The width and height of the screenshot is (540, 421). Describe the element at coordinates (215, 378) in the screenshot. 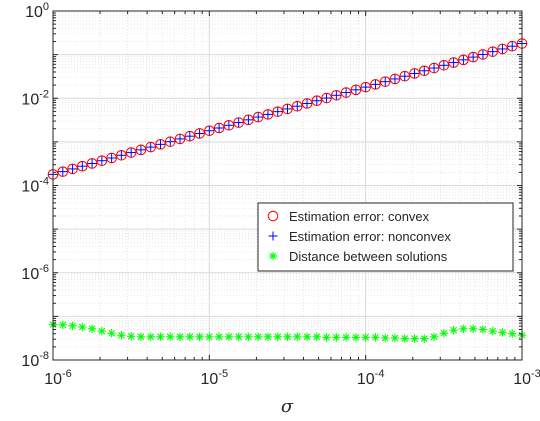

I see `x-tick-label: 10⁻⁵` at that location.